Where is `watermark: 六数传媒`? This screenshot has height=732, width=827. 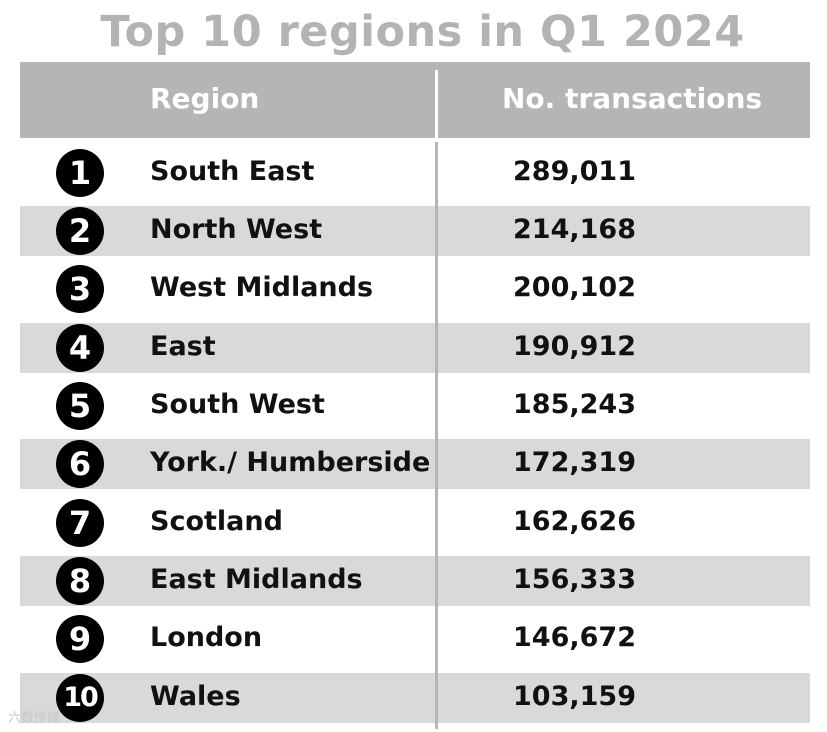
watermark: 六数传媒 is located at coordinates (34, 718).